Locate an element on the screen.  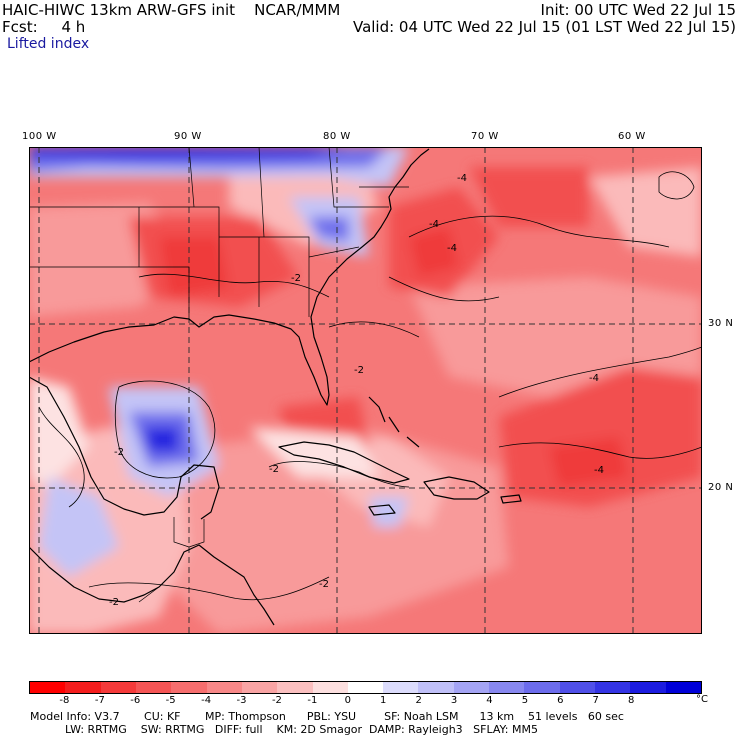
colorbar-label-13: 5 is located at coordinates (525, 700).